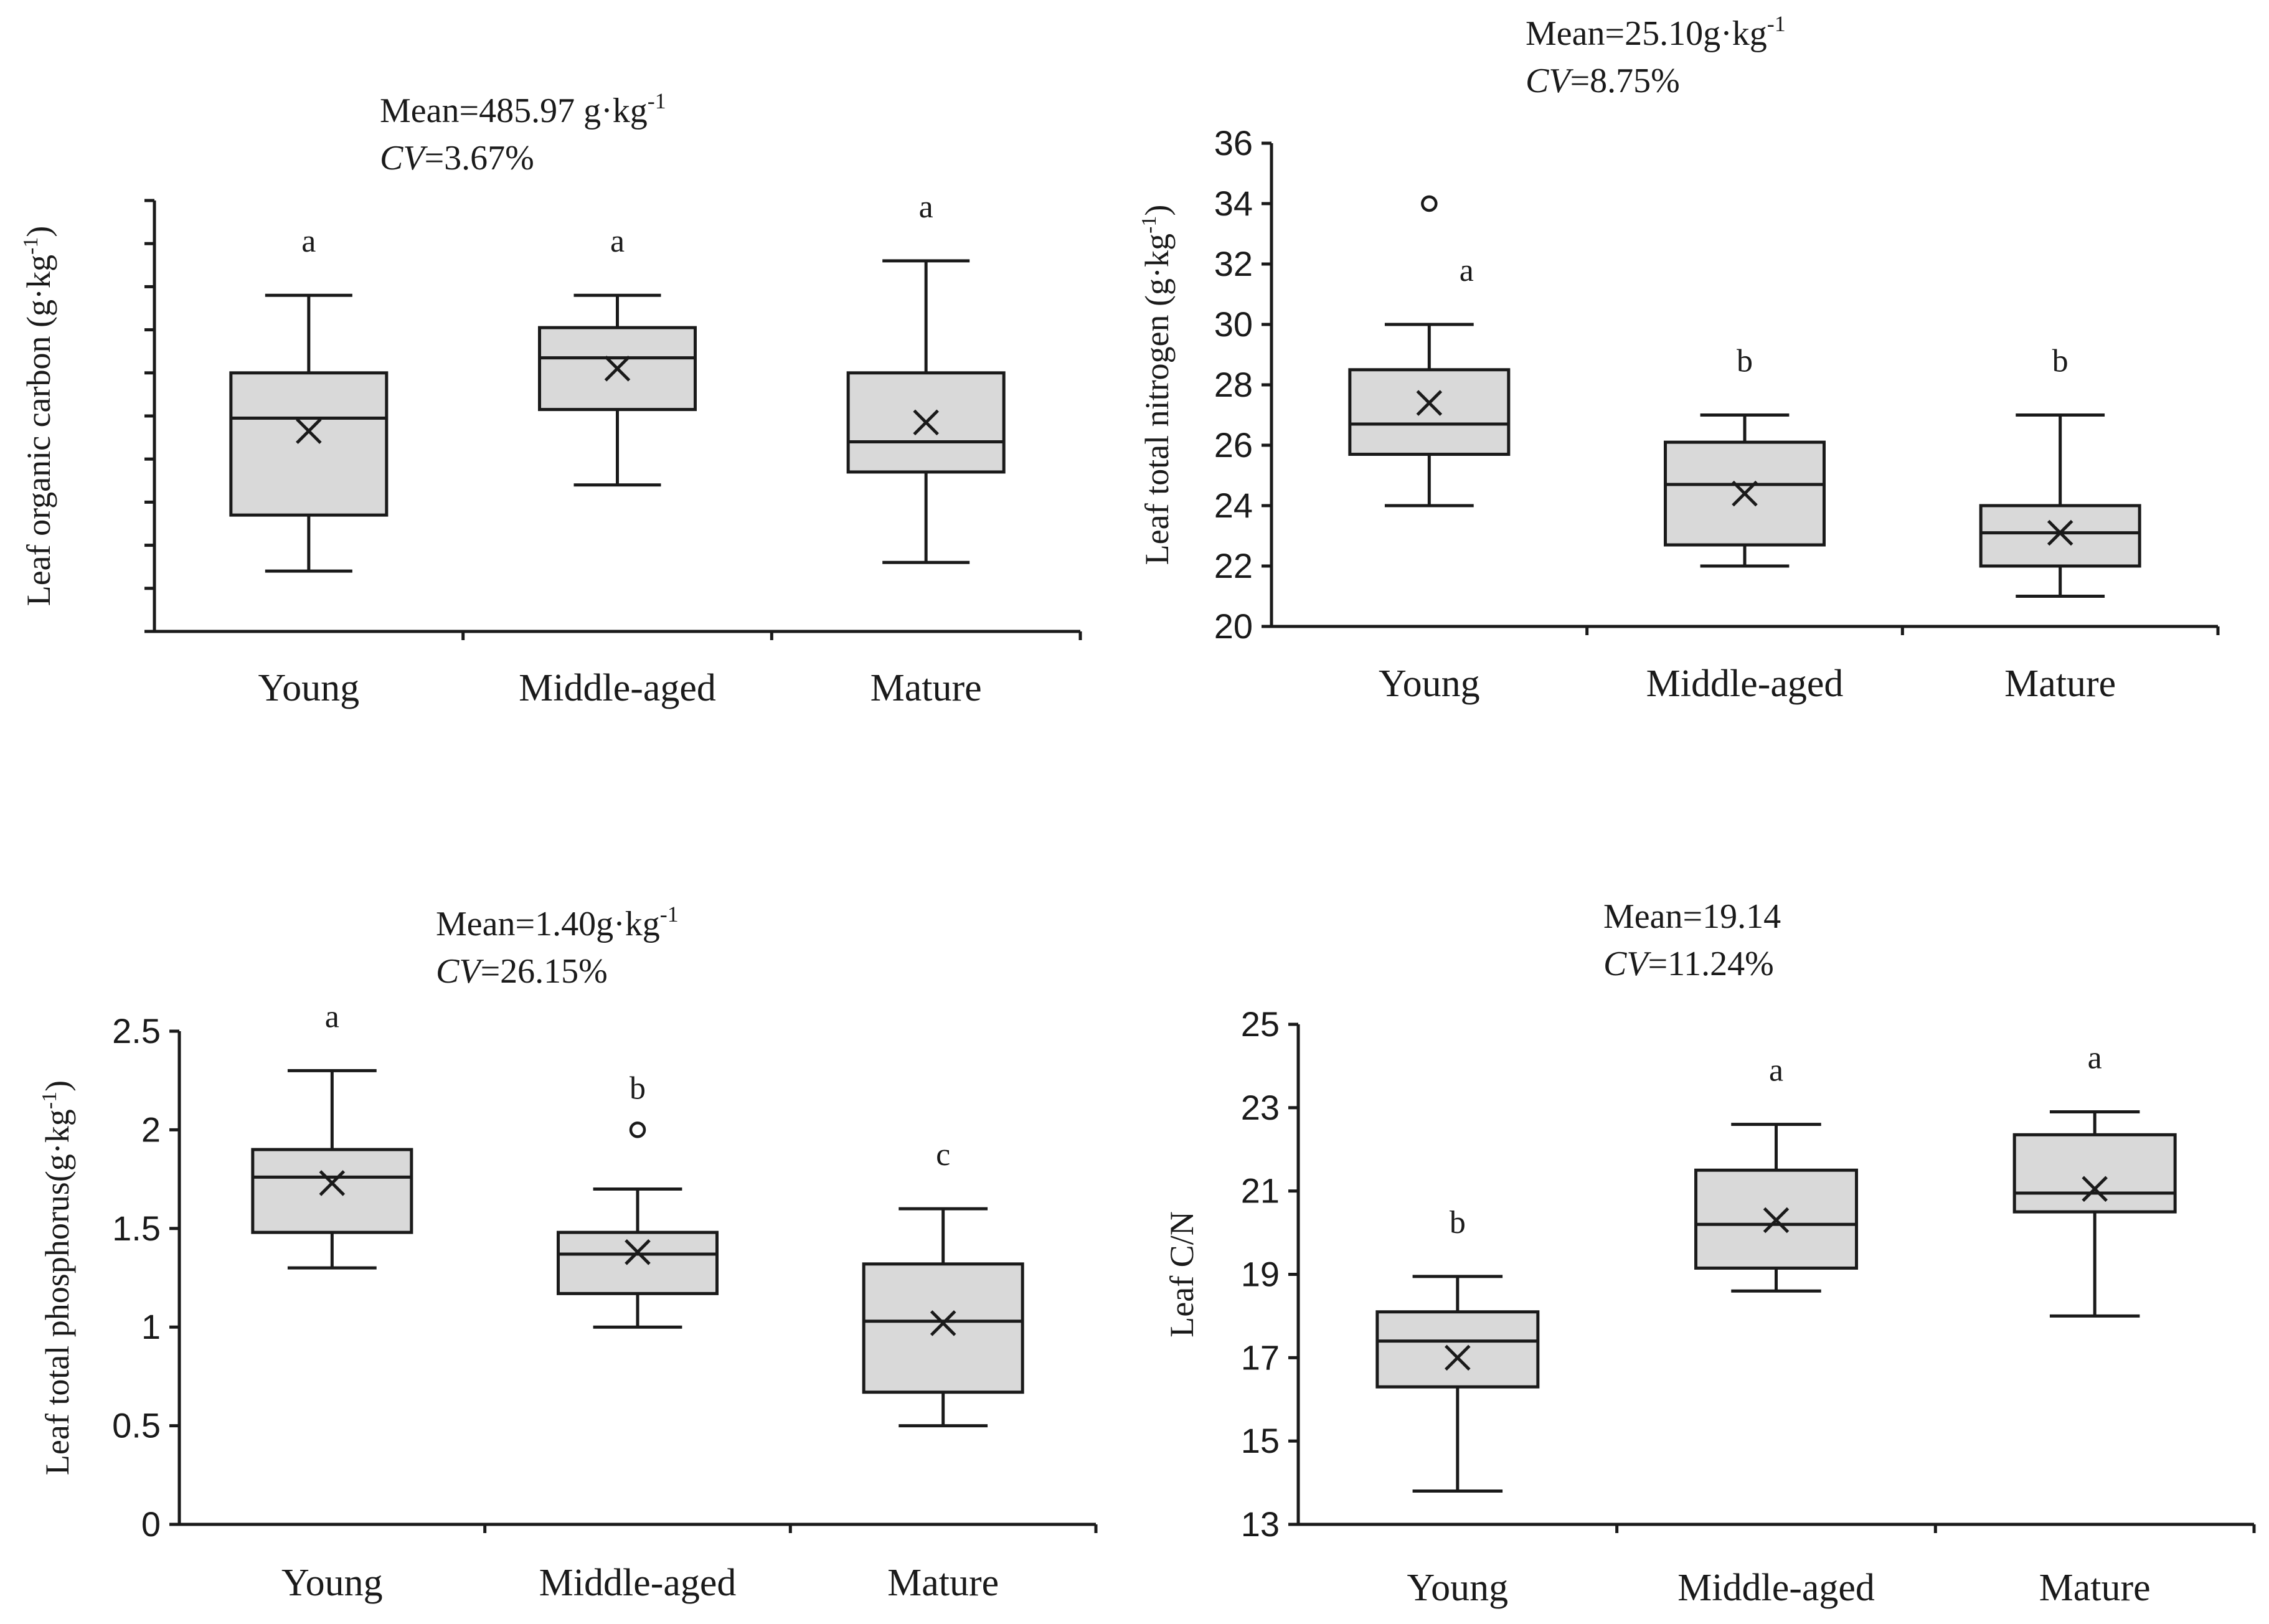 The width and height of the screenshot is (2269, 1624). I want to click on y-tick-label: 1.5, so click(136, 1228).